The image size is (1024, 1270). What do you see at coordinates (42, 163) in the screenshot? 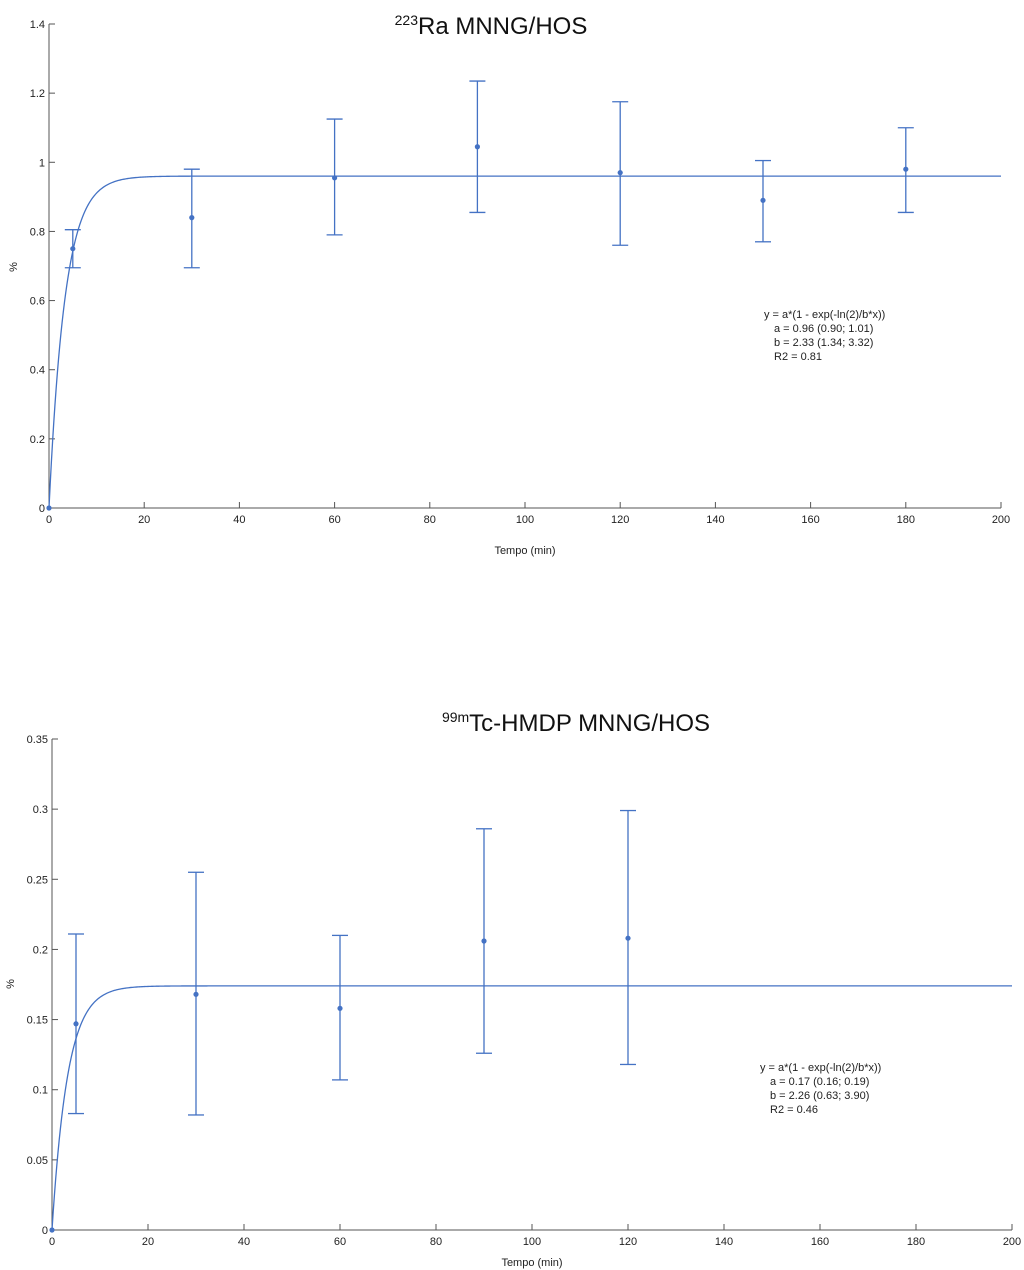
I see `y-tick-label: 1` at bounding box center [42, 163].